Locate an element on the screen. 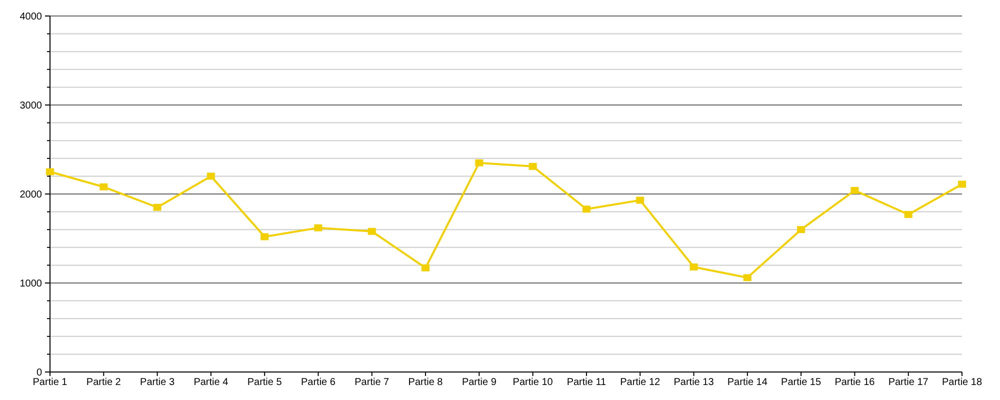  y-tick-label: 3000 is located at coordinates (31, 106).